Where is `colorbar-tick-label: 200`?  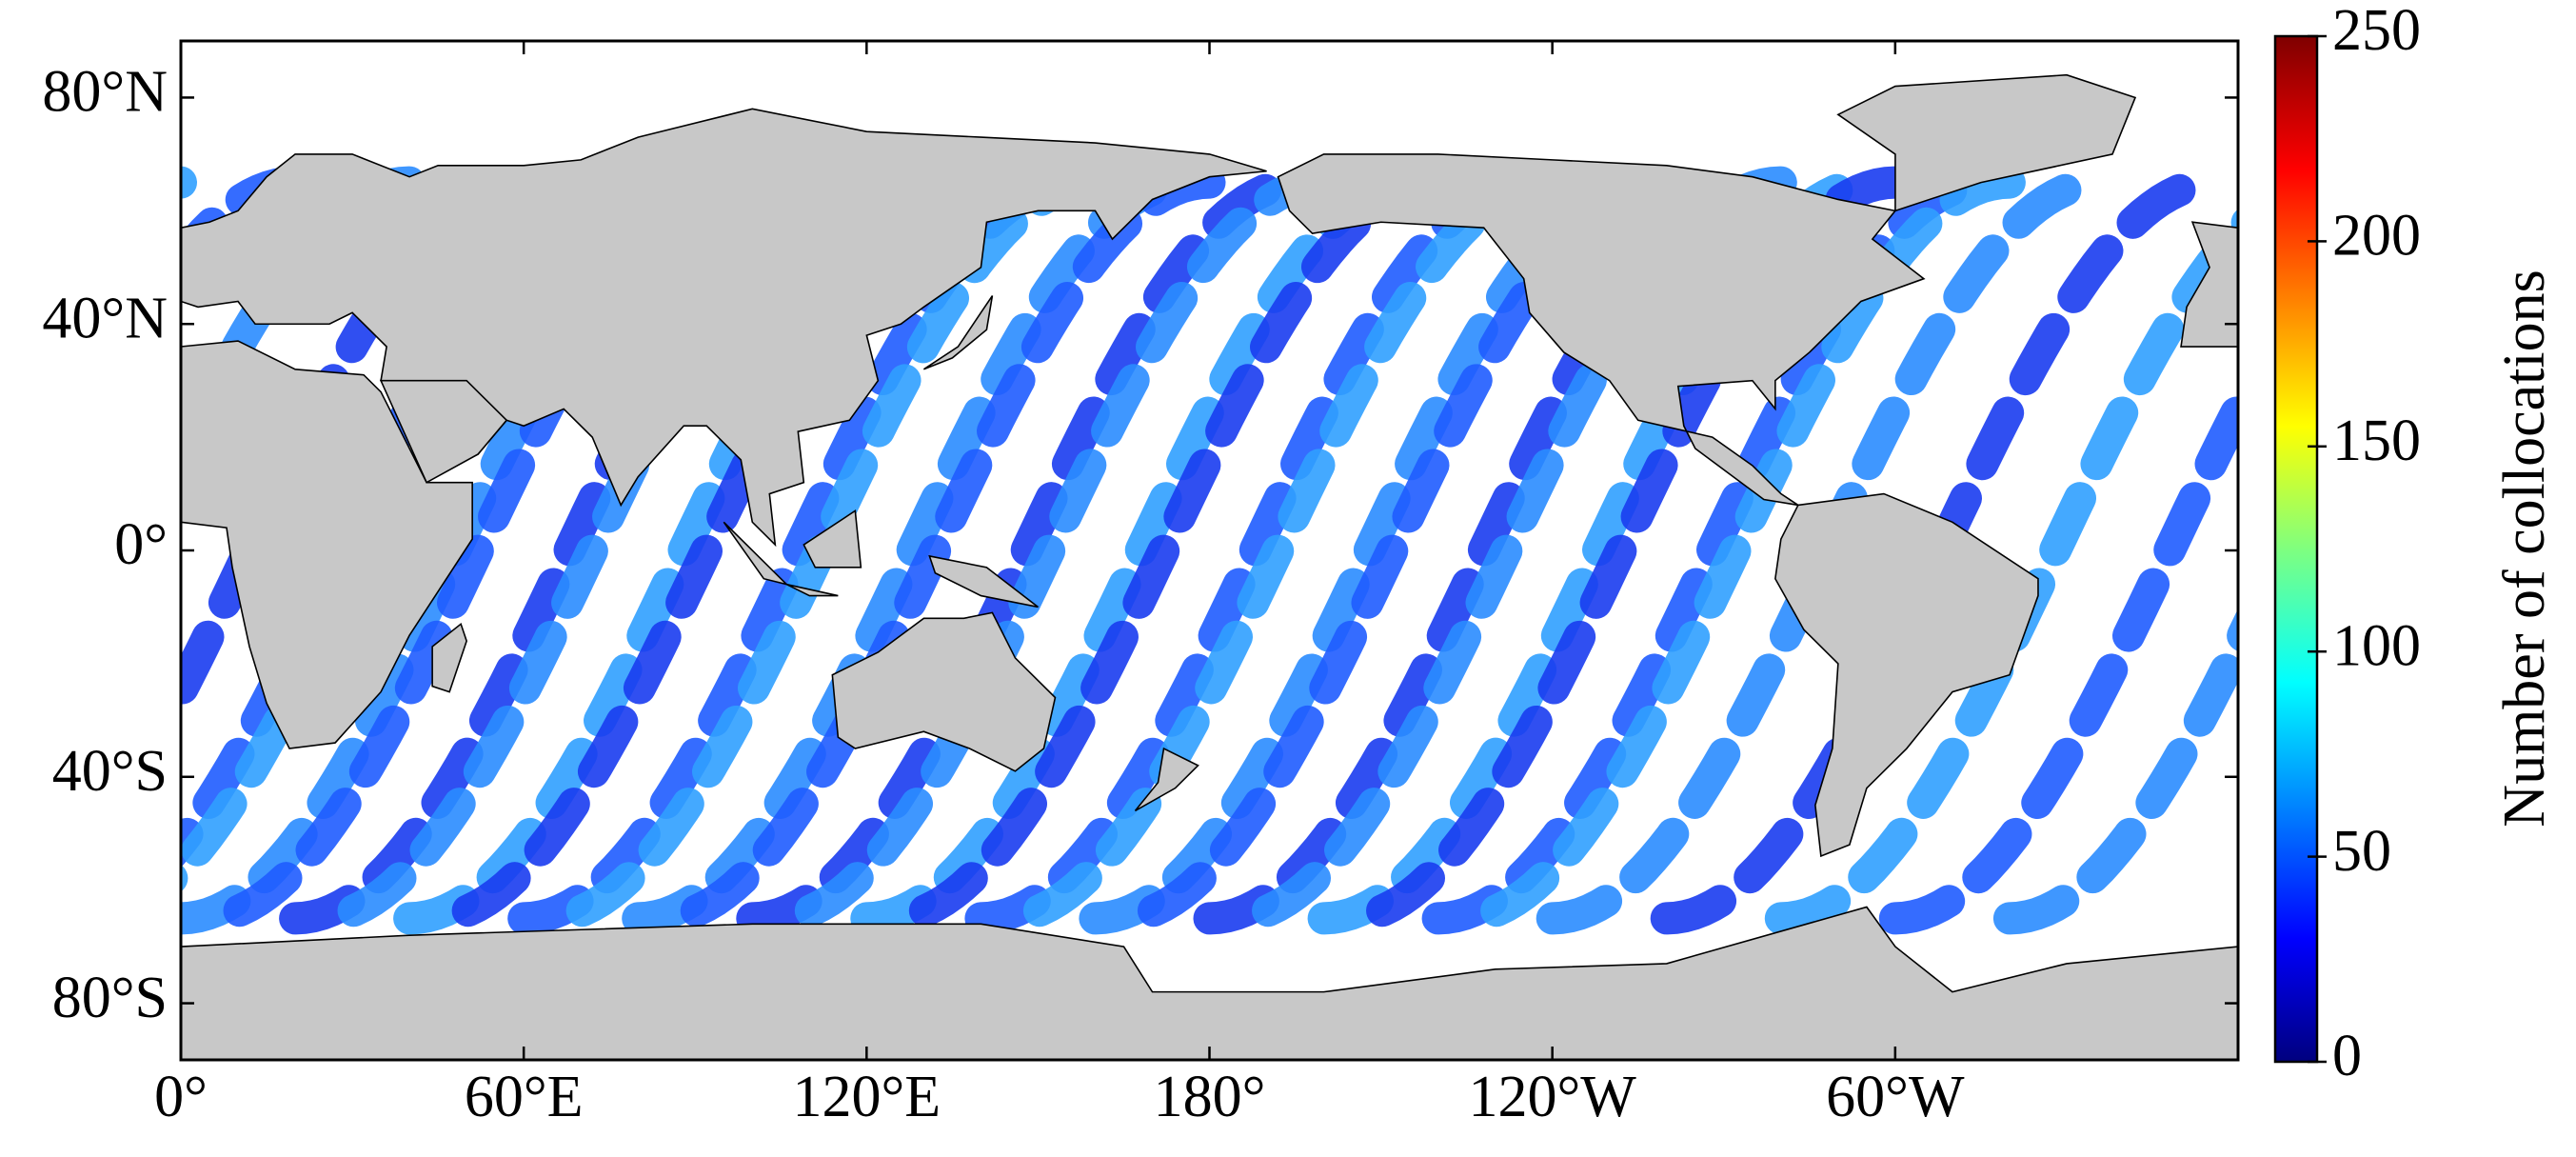
colorbar-tick-label: 200 is located at coordinates (2376, 236).